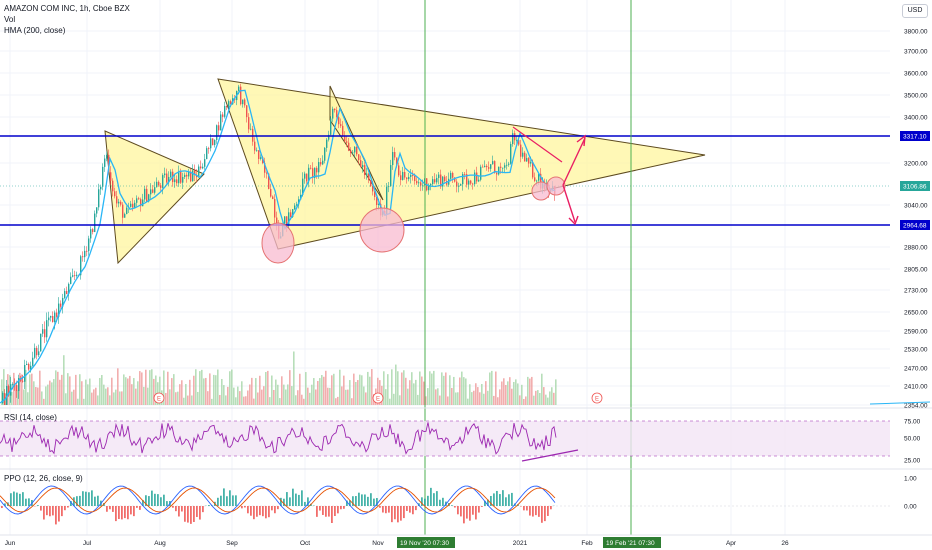 This screenshot has height=550, width=932. What do you see at coordinates (537, 144) in the screenshot?
I see `channel-line` at bounding box center [537, 144].